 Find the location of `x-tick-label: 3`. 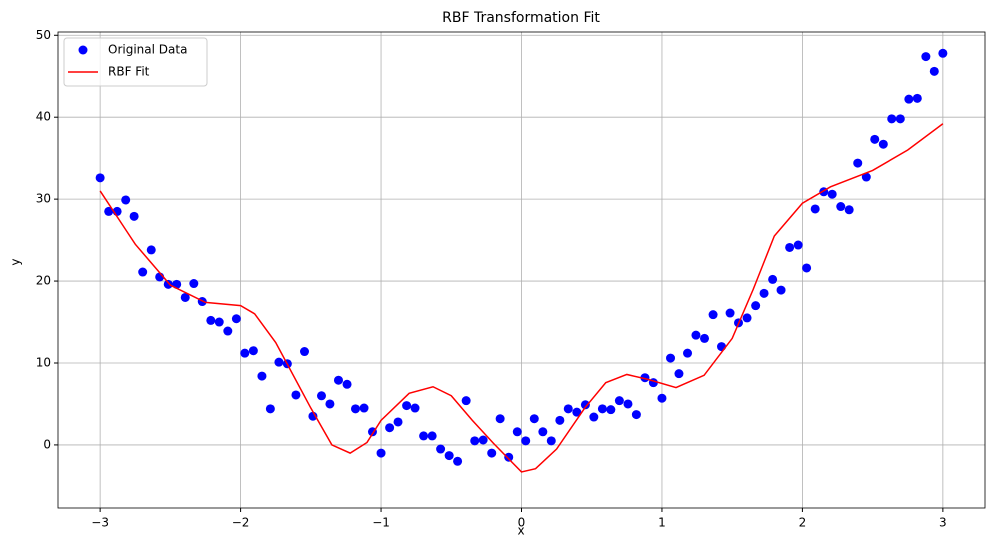

x-tick-label: 3 is located at coordinates (943, 523).